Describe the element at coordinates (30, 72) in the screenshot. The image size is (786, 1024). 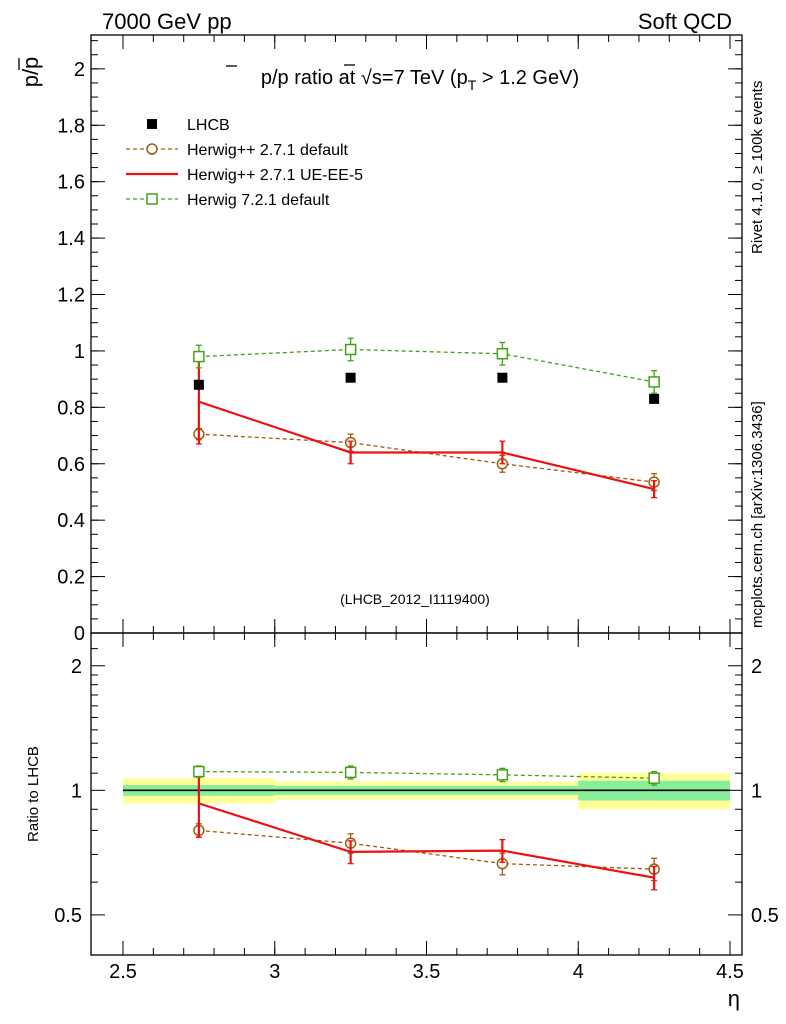
I see `y-axis-label: p/p` at that location.